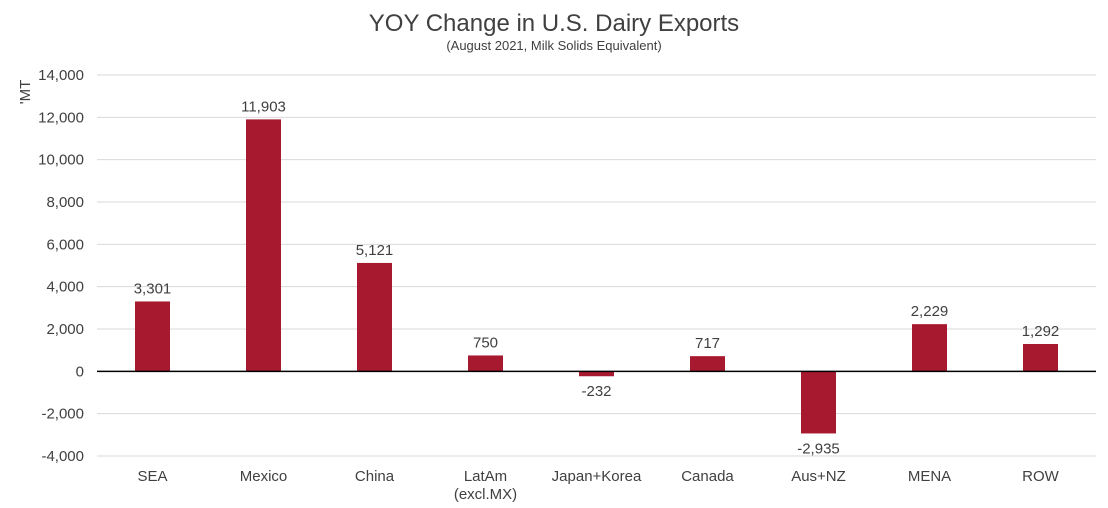 Image resolution: width=1108 pixels, height=508 pixels. Describe the element at coordinates (375, 476) in the screenshot. I see `category-label: China` at that location.